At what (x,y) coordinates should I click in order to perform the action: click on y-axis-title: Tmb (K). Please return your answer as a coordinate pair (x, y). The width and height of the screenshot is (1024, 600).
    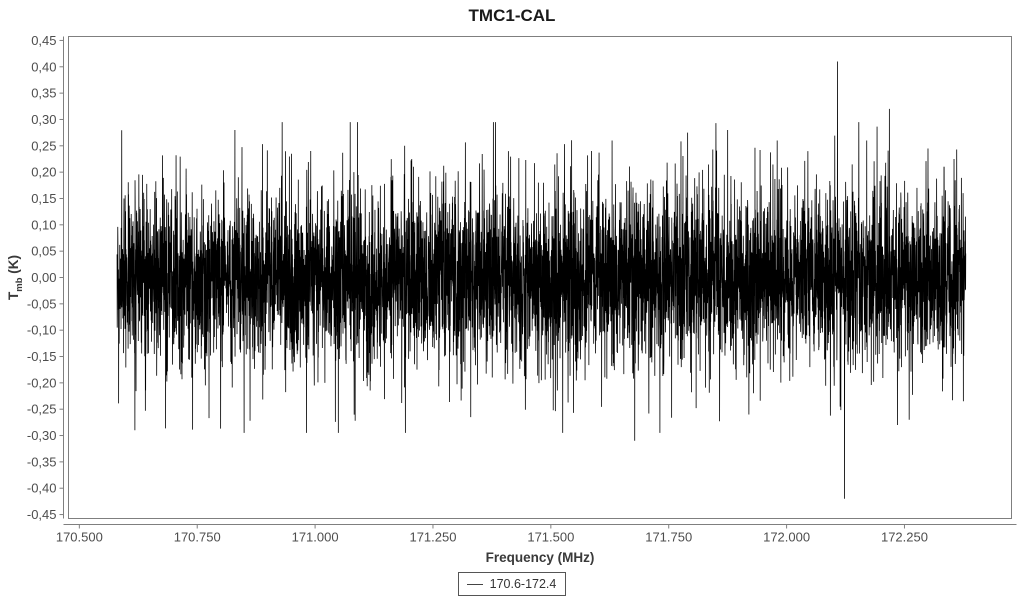
    Looking at the image, I should click on (15, 277).